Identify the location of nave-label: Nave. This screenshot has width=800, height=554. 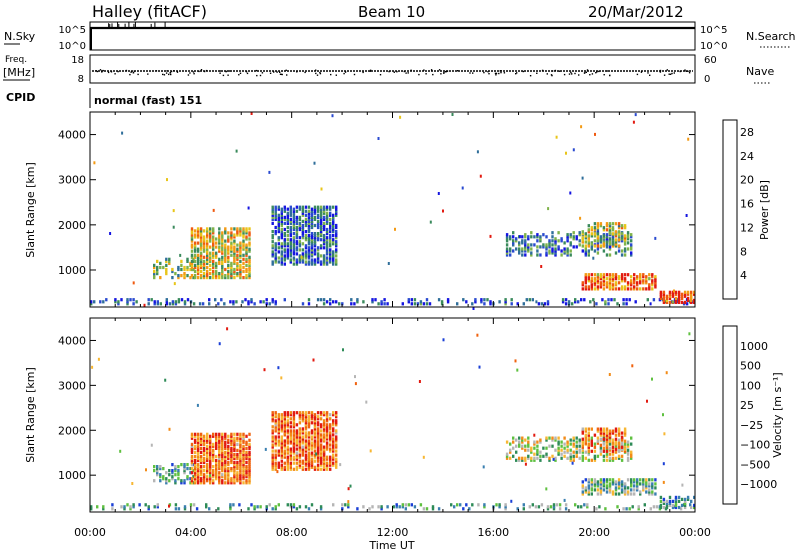
(760, 71).